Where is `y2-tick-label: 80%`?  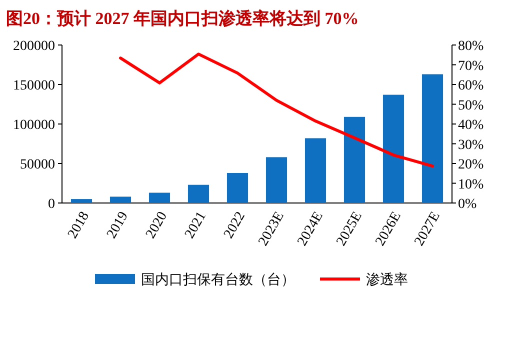 y2-tick-label: 80% is located at coordinates (471, 46).